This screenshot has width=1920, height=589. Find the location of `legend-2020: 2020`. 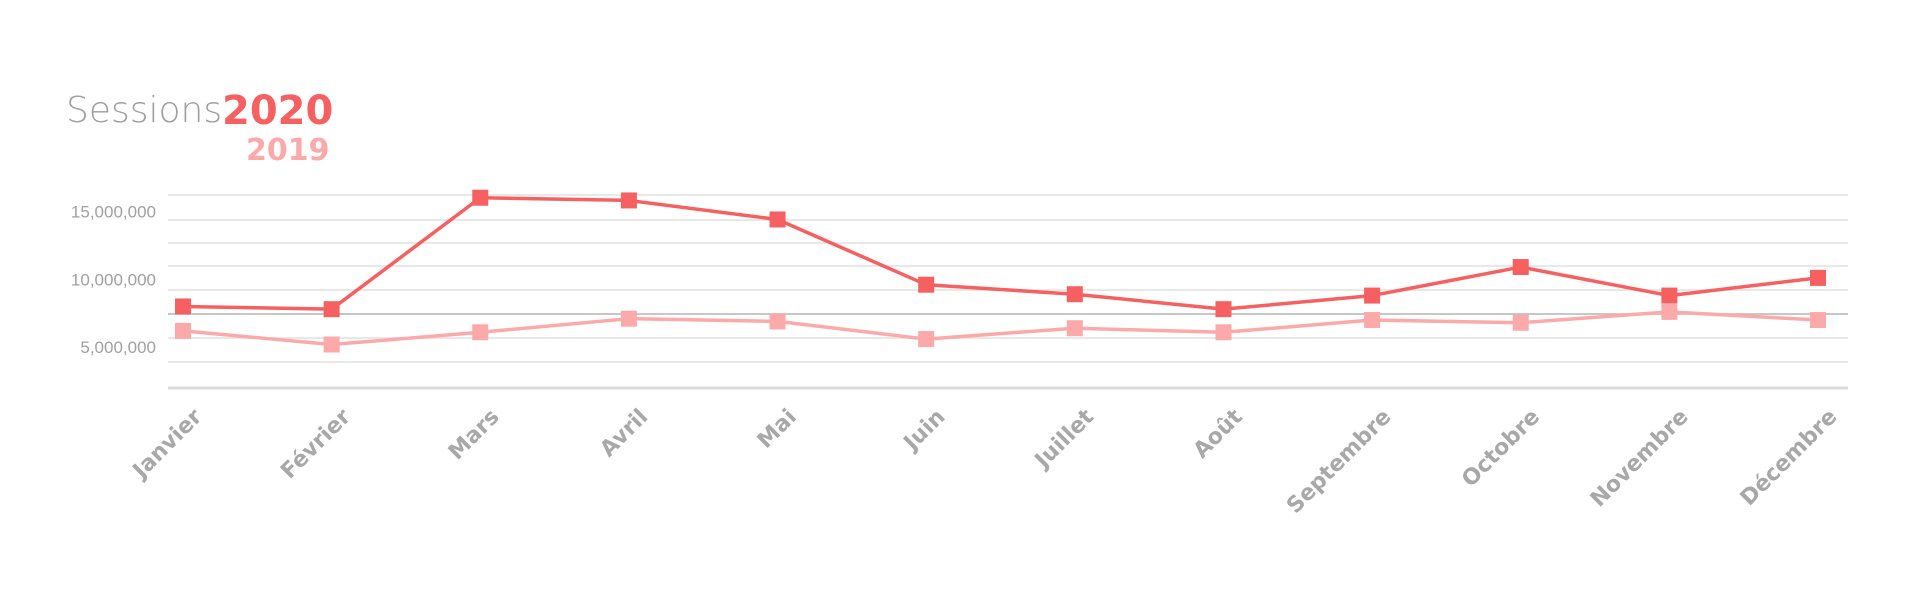

legend-2020: 2020 is located at coordinates (277, 111).